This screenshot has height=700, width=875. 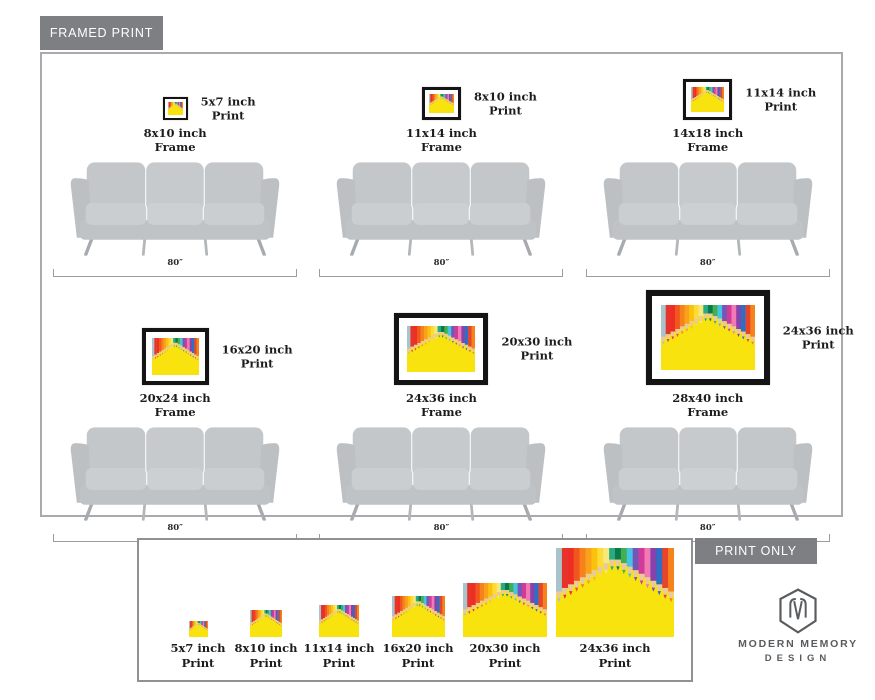 I want to click on frame-size-label: 28x40 inch Frame, so click(x=708, y=405).